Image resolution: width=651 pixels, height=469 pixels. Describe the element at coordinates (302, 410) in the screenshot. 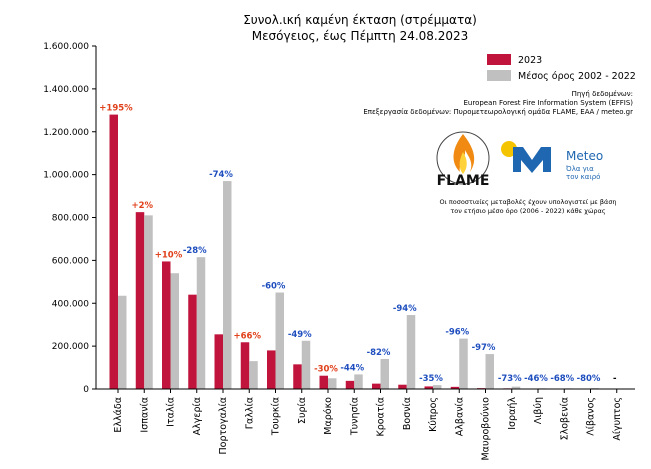

I see `x-tick-label: Συρία` at that location.